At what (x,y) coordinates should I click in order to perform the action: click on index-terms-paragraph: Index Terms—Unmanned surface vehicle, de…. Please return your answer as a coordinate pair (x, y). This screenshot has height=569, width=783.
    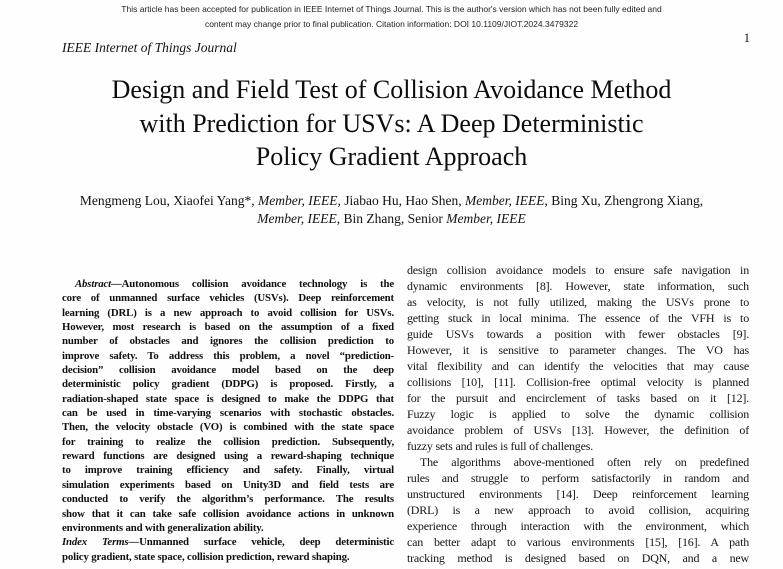
    Looking at the image, I should click on (228, 549).